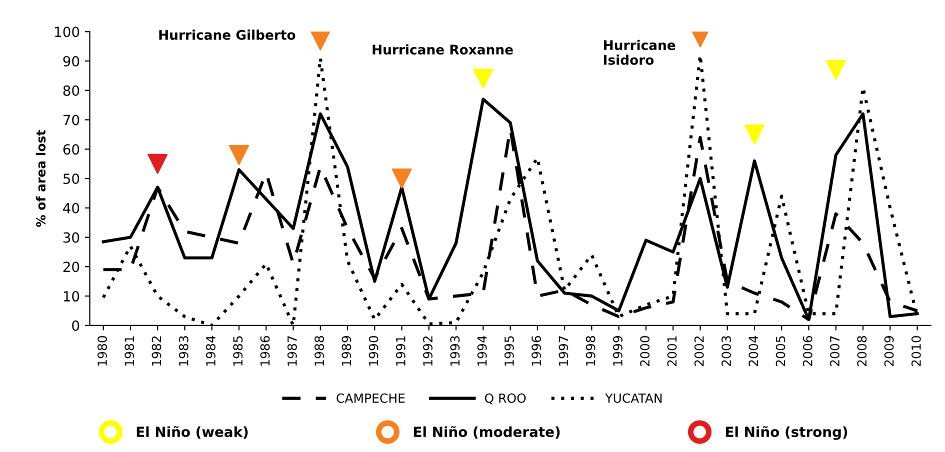  Describe the element at coordinates (807, 351) in the screenshot. I see `x-tick-label: 2006` at that location.